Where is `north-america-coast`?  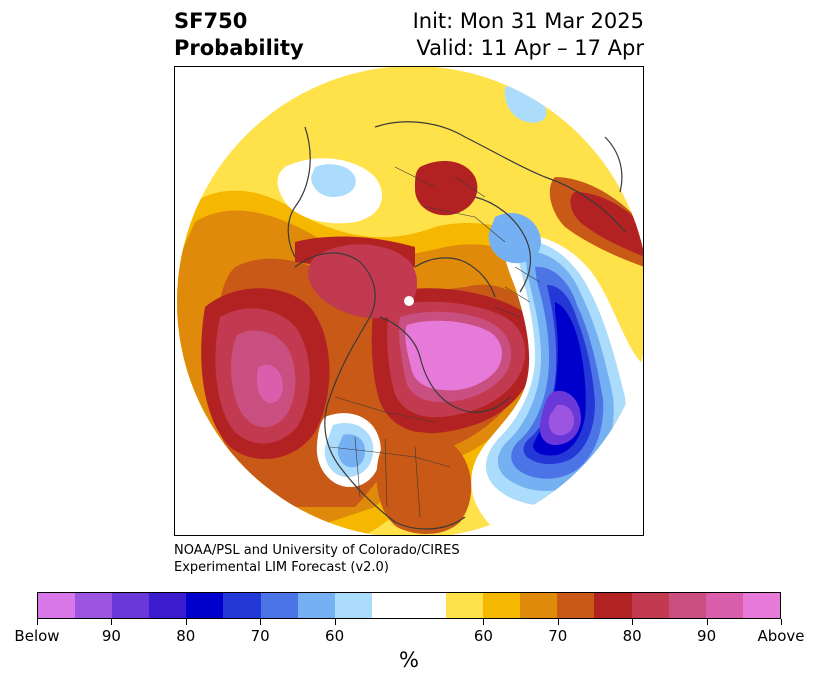 north-america-coast is located at coordinates (380, 391).